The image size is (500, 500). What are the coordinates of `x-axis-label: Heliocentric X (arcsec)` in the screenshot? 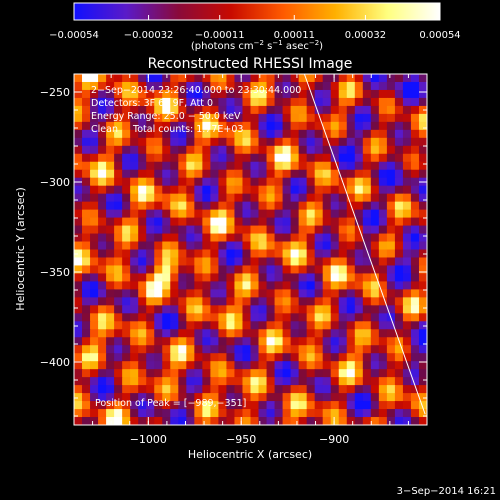 It's located at (250, 454).